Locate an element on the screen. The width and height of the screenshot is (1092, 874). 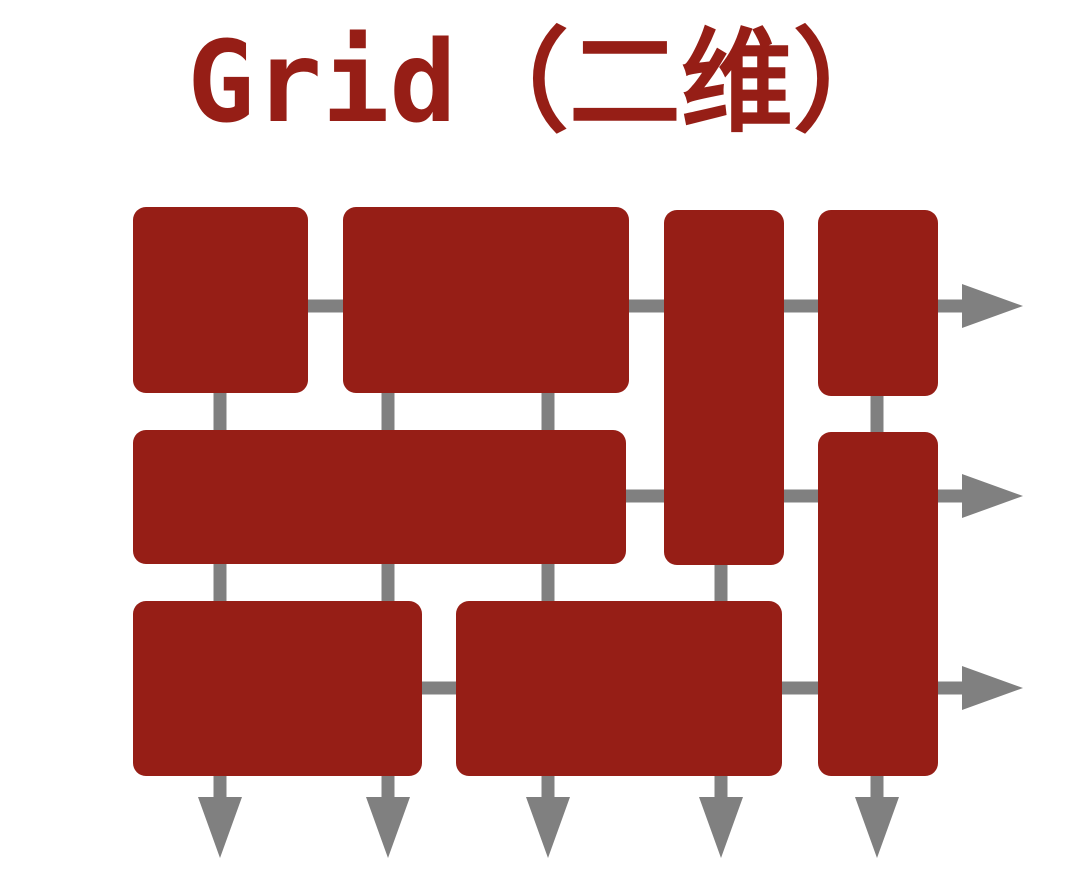
page-title: Grid（二维） is located at coordinates (546, 83).